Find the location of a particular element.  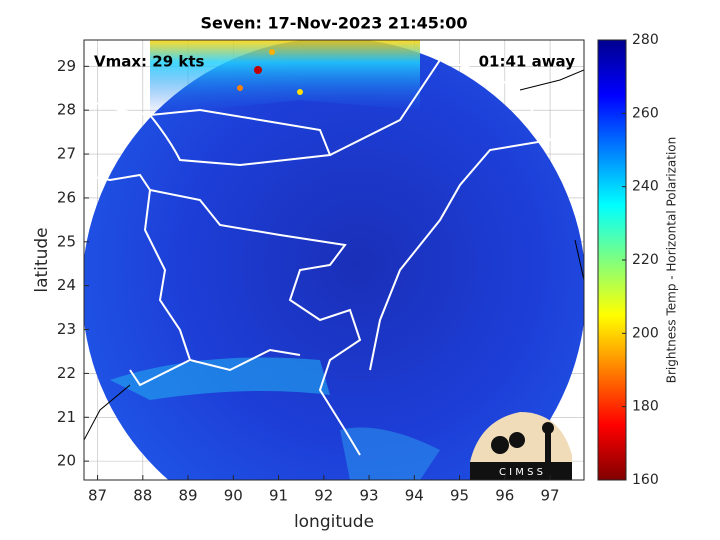

colorbar-tick-label: 220 is located at coordinates (645, 260).